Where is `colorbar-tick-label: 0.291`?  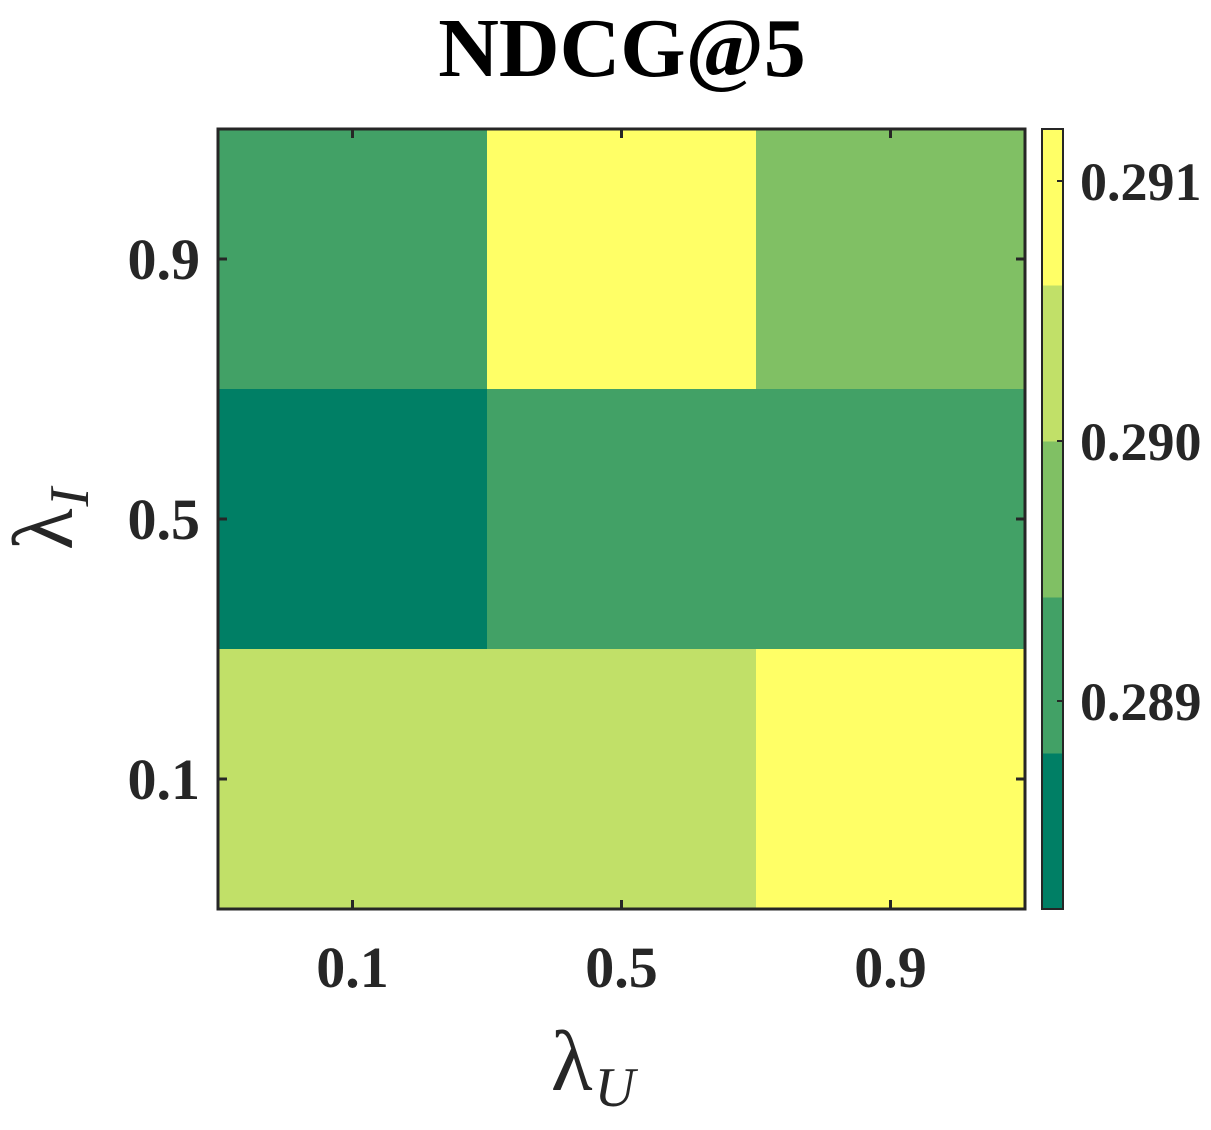 colorbar-tick-label: 0.291 is located at coordinates (1141, 182).